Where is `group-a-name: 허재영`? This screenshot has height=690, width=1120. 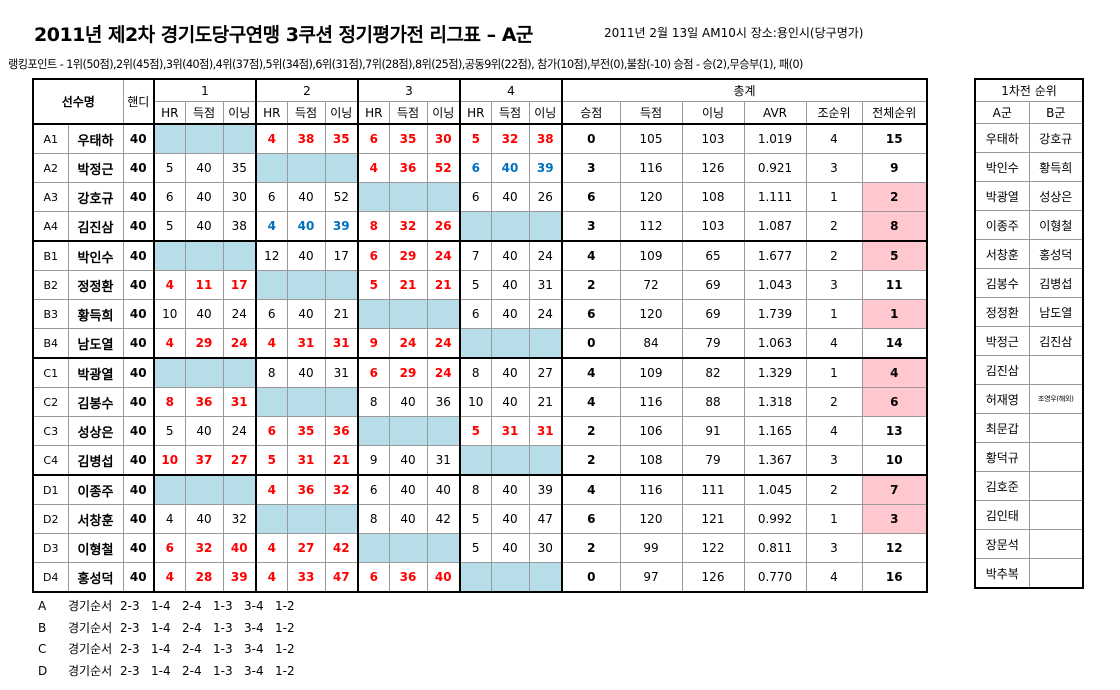
group-a-name: 허재영 is located at coordinates (1002, 399).